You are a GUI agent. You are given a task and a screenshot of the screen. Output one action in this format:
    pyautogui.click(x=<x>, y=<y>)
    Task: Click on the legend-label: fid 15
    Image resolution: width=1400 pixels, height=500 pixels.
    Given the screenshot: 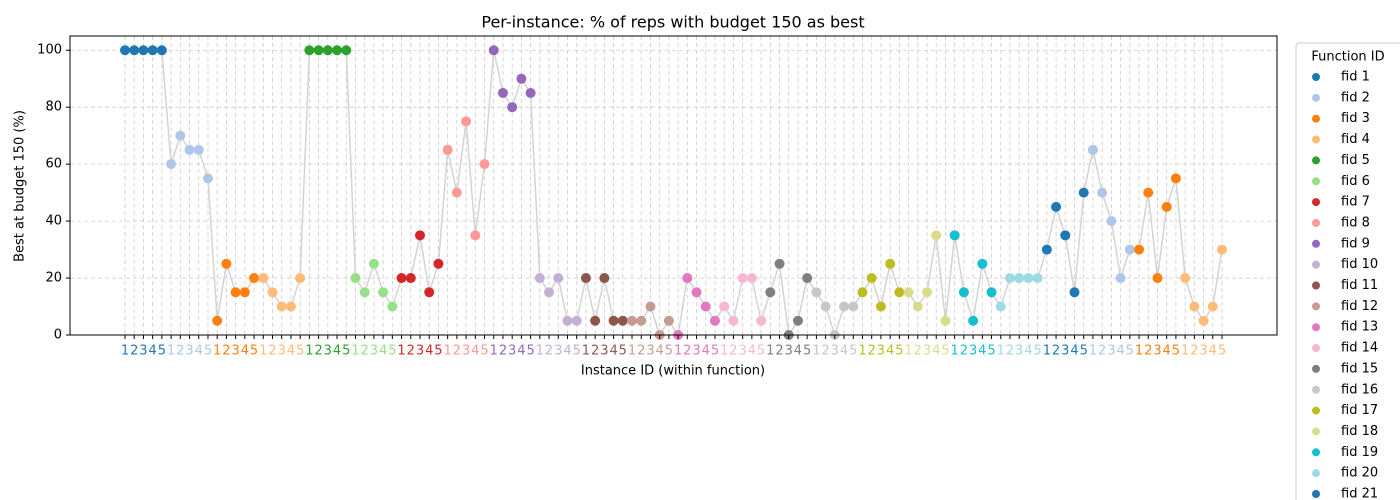 What is the action you would take?
    pyautogui.click(x=1359, y=368)
    